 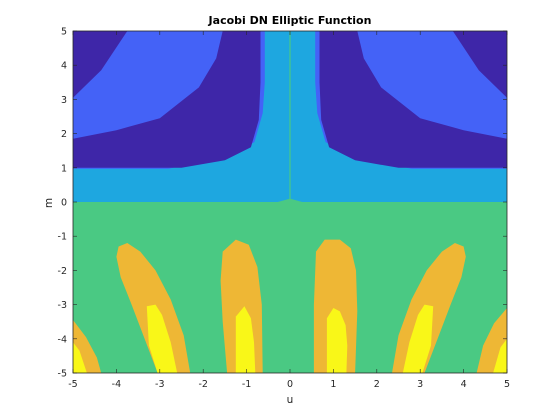 I want to click on y-tick-label: 1, so click(x=64, y=168).